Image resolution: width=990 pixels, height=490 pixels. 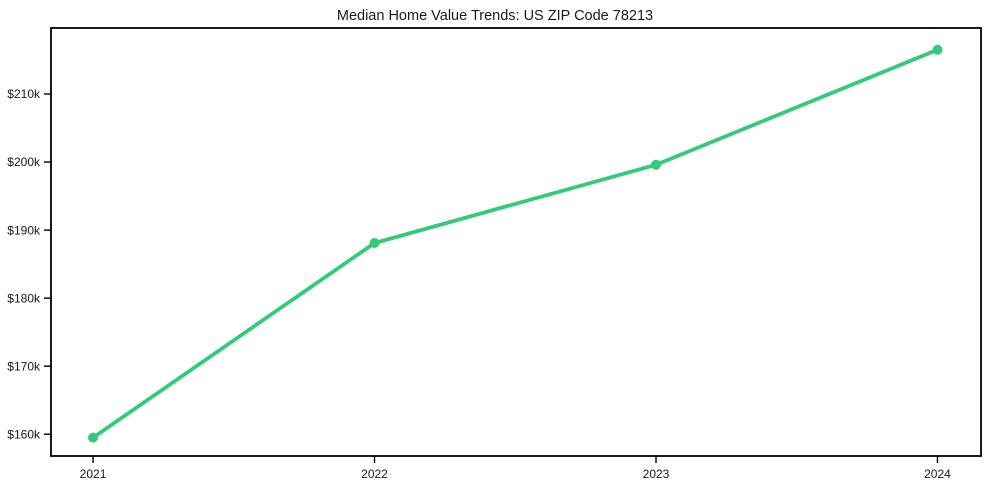 What do you see at coordinates (655, 164) in the screenshot?
I see `data-point-2023` at bounding box center [655, 164].